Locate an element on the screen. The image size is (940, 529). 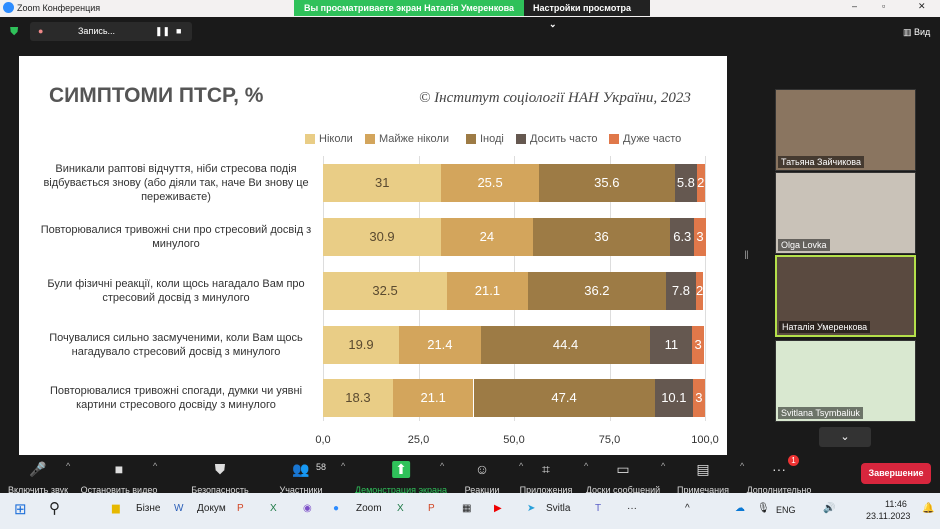
legend-item: Іноді is located at coordinates (485, 139).